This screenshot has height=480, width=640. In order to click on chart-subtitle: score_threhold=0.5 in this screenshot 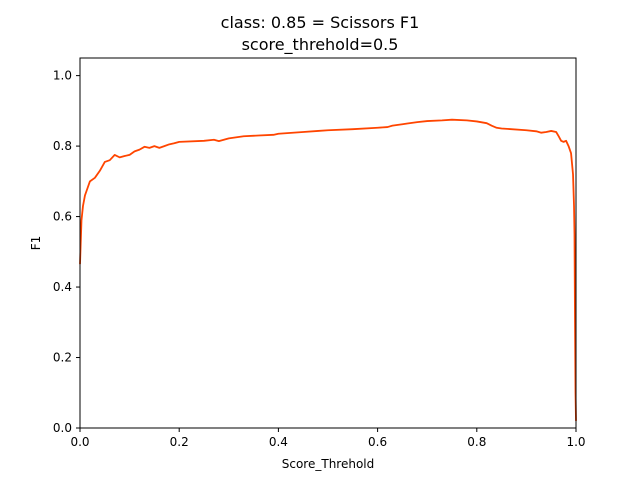, I will do `click(320, 45)`.